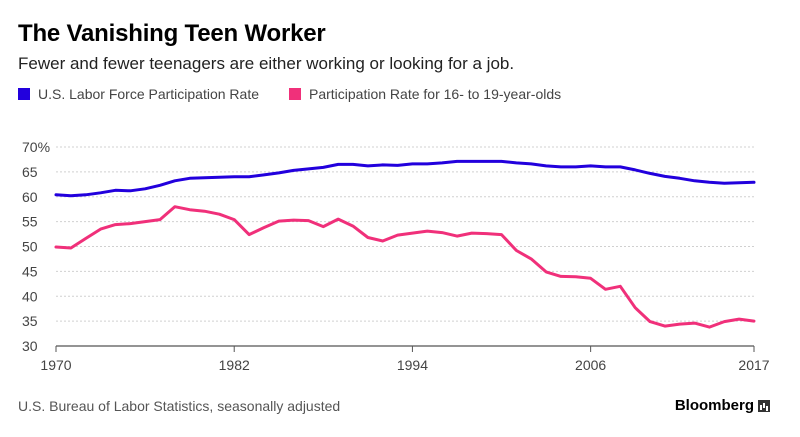  Describe the element at coordinates (234, 365) in the screenshot. I see `x-tick-label: 1982` at that location.